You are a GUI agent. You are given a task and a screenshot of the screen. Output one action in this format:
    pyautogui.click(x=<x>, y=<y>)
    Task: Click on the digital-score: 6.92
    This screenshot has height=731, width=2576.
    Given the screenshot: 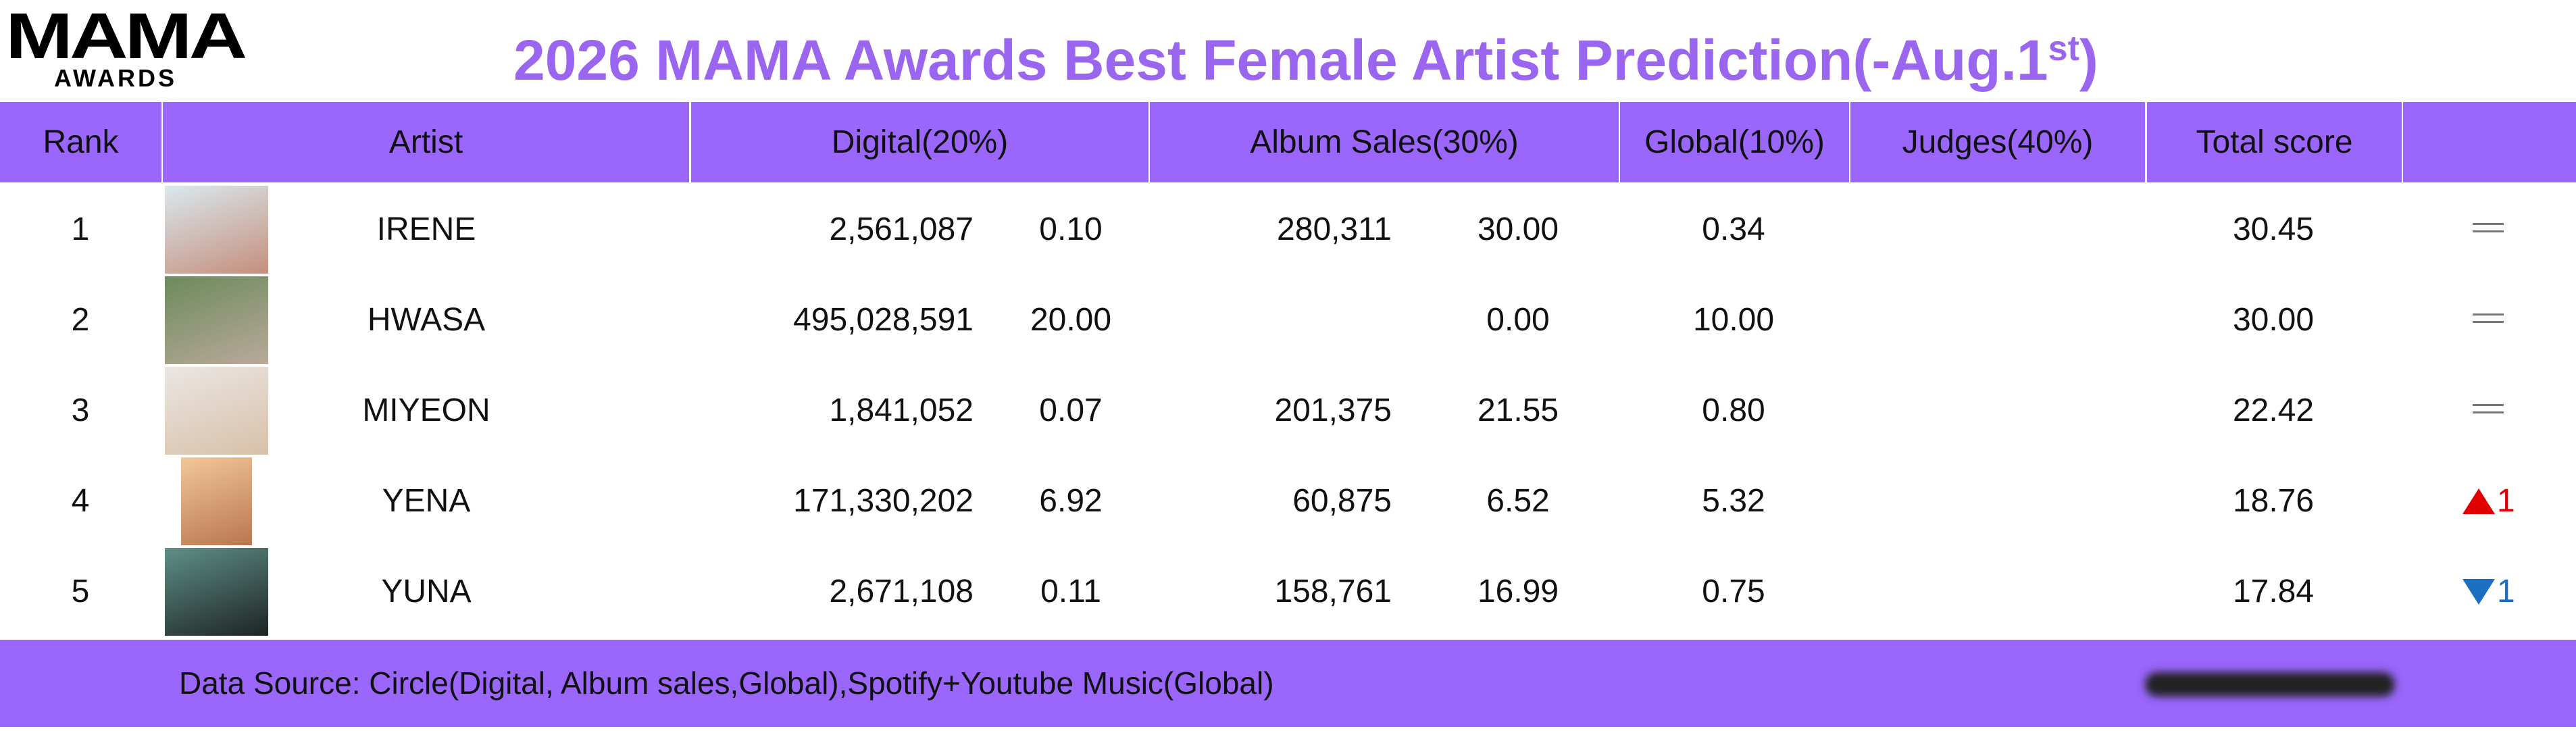 What is the action you would take?
    pyautogui.click(x=1071, y=501)
    